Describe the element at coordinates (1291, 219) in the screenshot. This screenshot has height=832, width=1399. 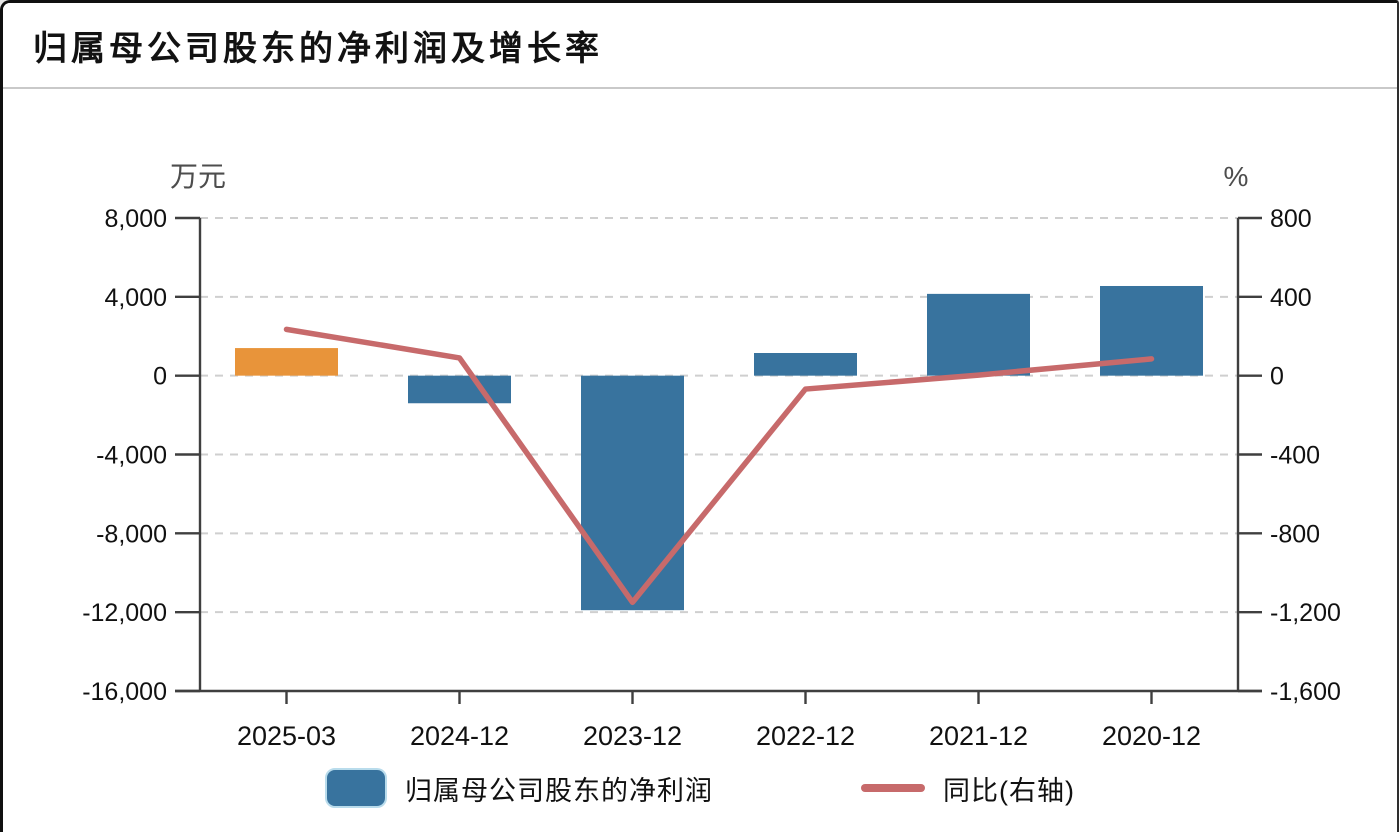
I see `y-axis-right-tick-label: 800` at that location.